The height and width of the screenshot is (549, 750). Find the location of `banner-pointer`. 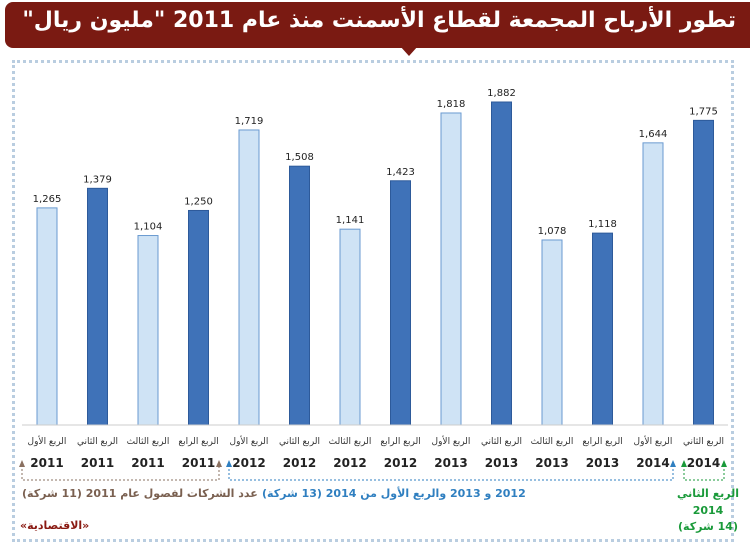

banner-pointer is located at coordinates (409, 51).